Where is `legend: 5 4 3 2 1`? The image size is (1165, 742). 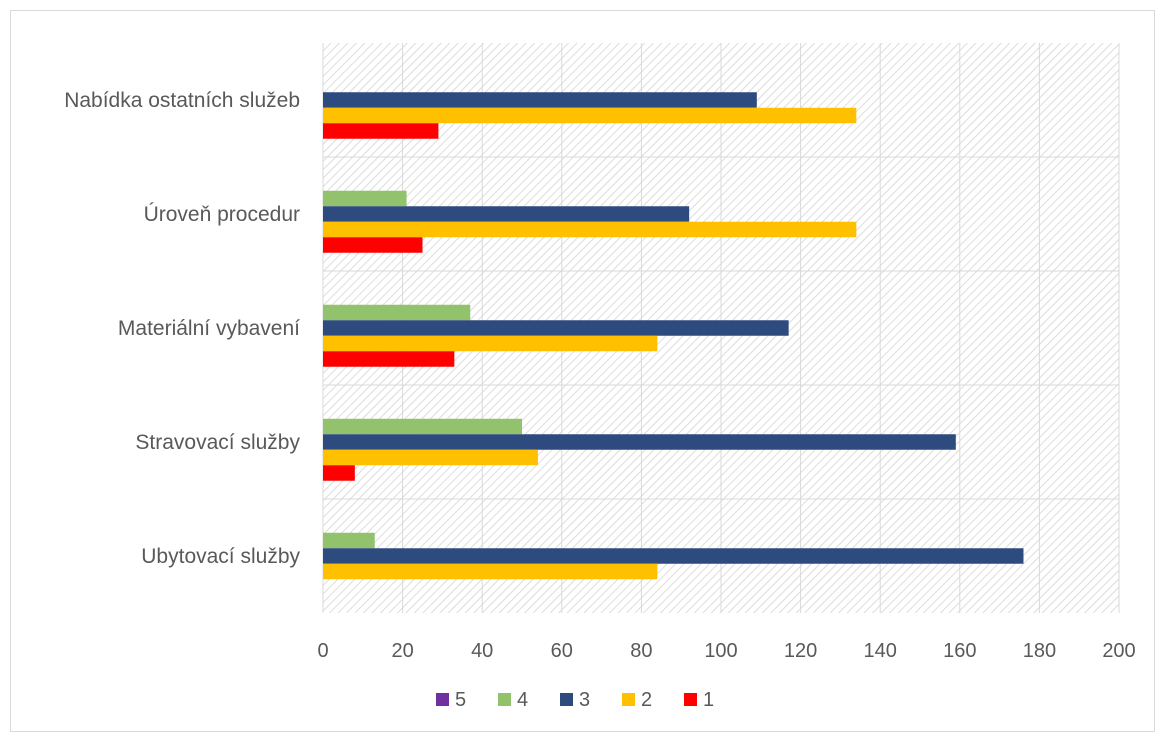 legend: 5 4 3 2 1 is located at coordinates (575, 700).